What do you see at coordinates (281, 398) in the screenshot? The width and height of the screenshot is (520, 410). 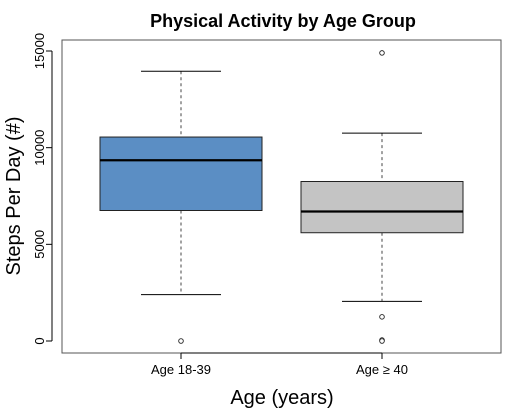 I see `x-axis-title: Age (years)` at bounding box center [281, 398].